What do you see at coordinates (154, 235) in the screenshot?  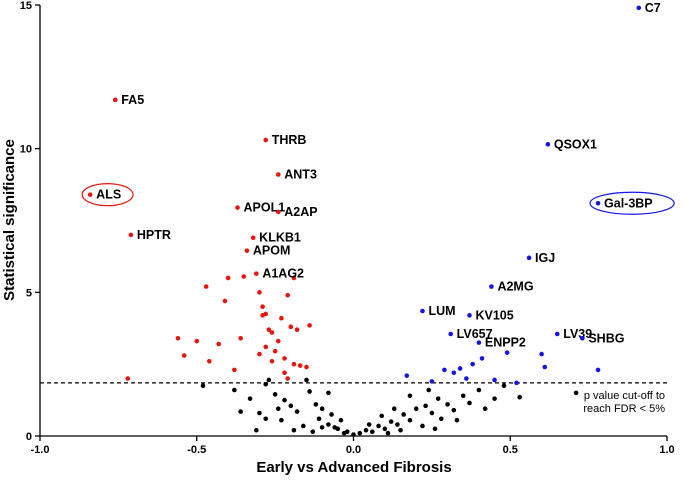 I see `label-hptr: HPTR` at bounding box center [154, 235].